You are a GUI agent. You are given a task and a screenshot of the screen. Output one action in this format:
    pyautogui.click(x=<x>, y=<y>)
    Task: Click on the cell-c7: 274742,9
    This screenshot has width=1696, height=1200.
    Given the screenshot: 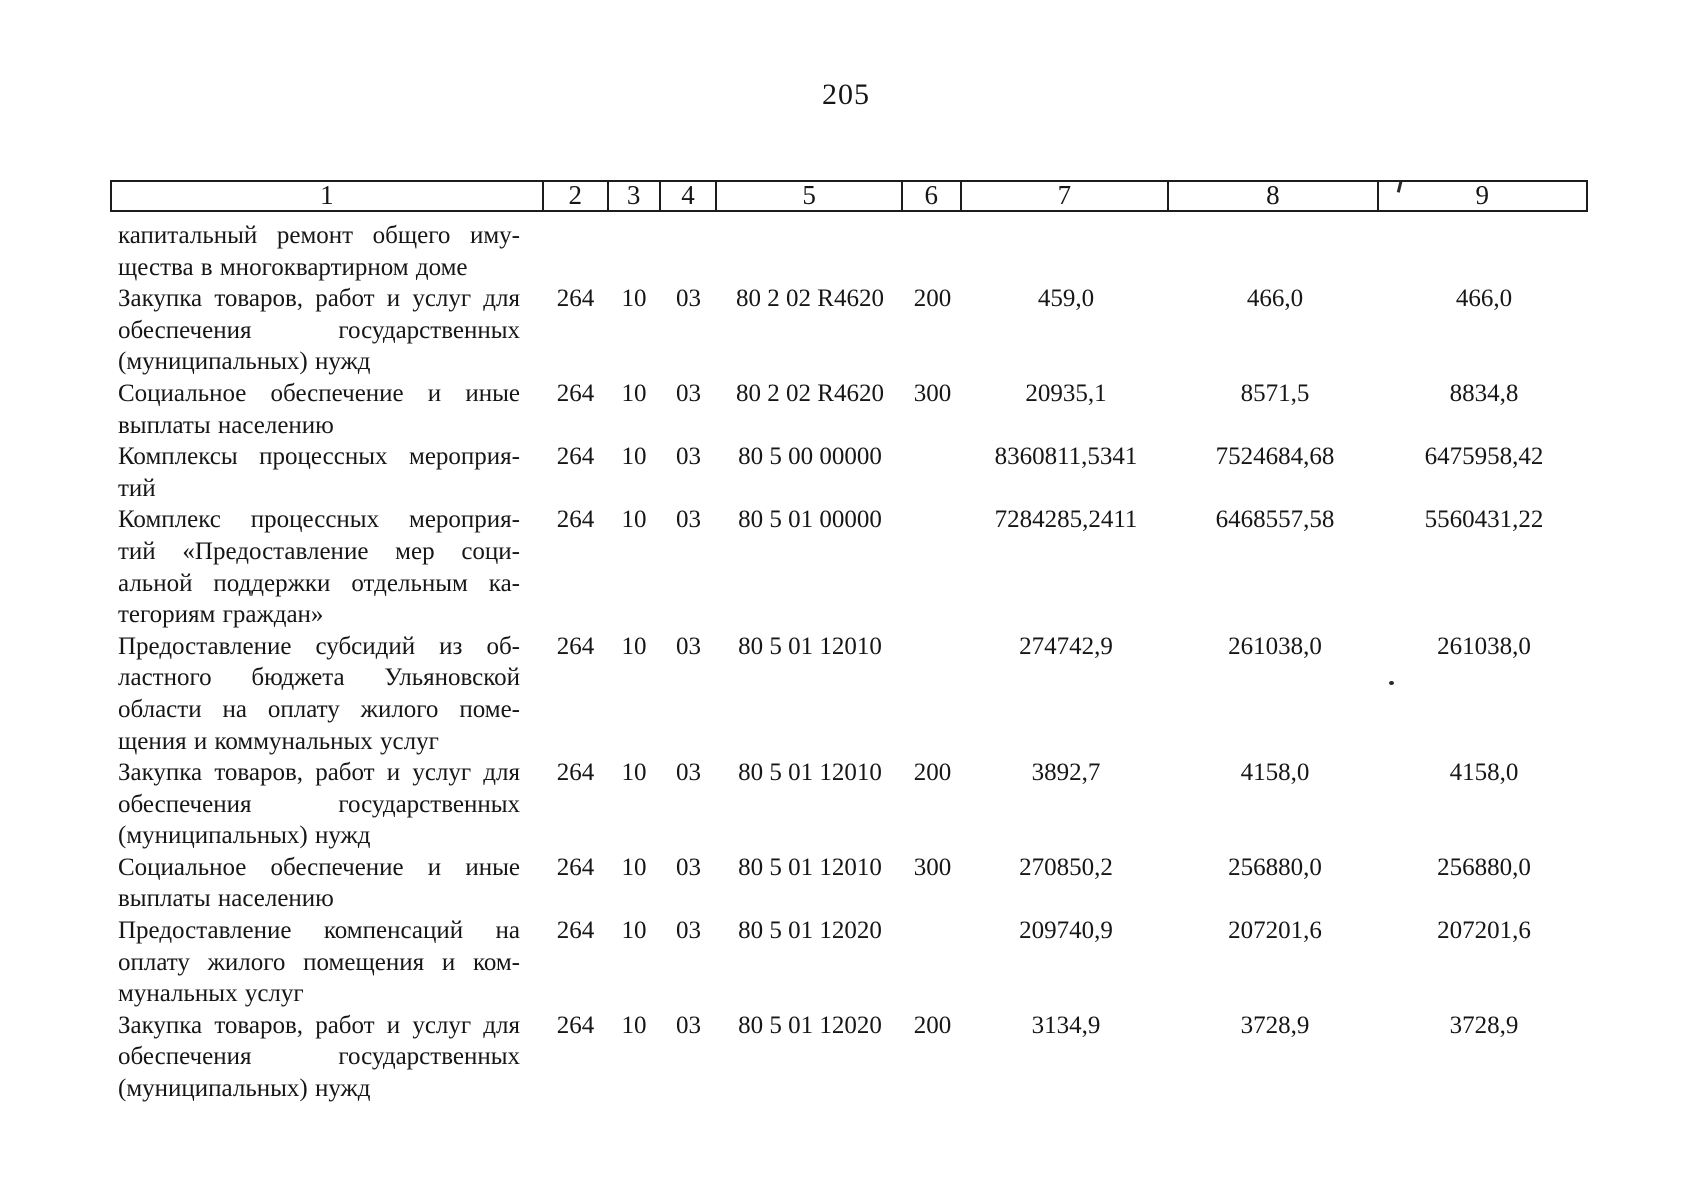 What is the action you would take?
    pyautogui.click(x=1066, y=646)
    